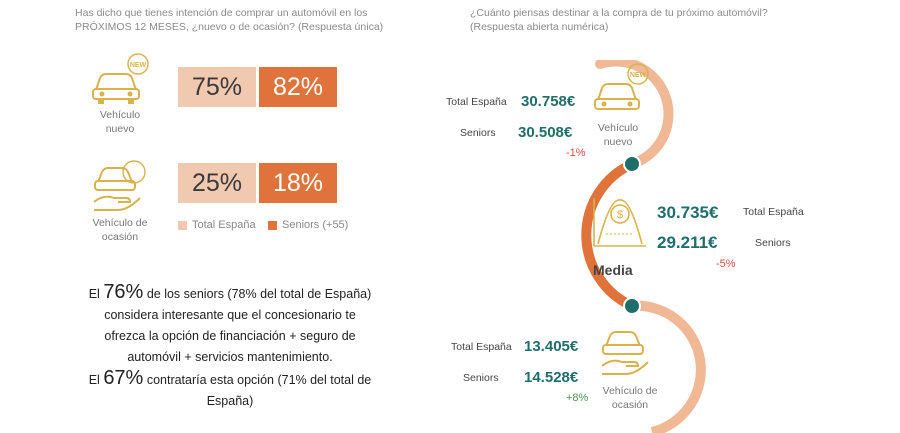 The width and height of the screenshot is (900, 433). I want to click on new-badge-text-right: NEW, so click(638, 75).